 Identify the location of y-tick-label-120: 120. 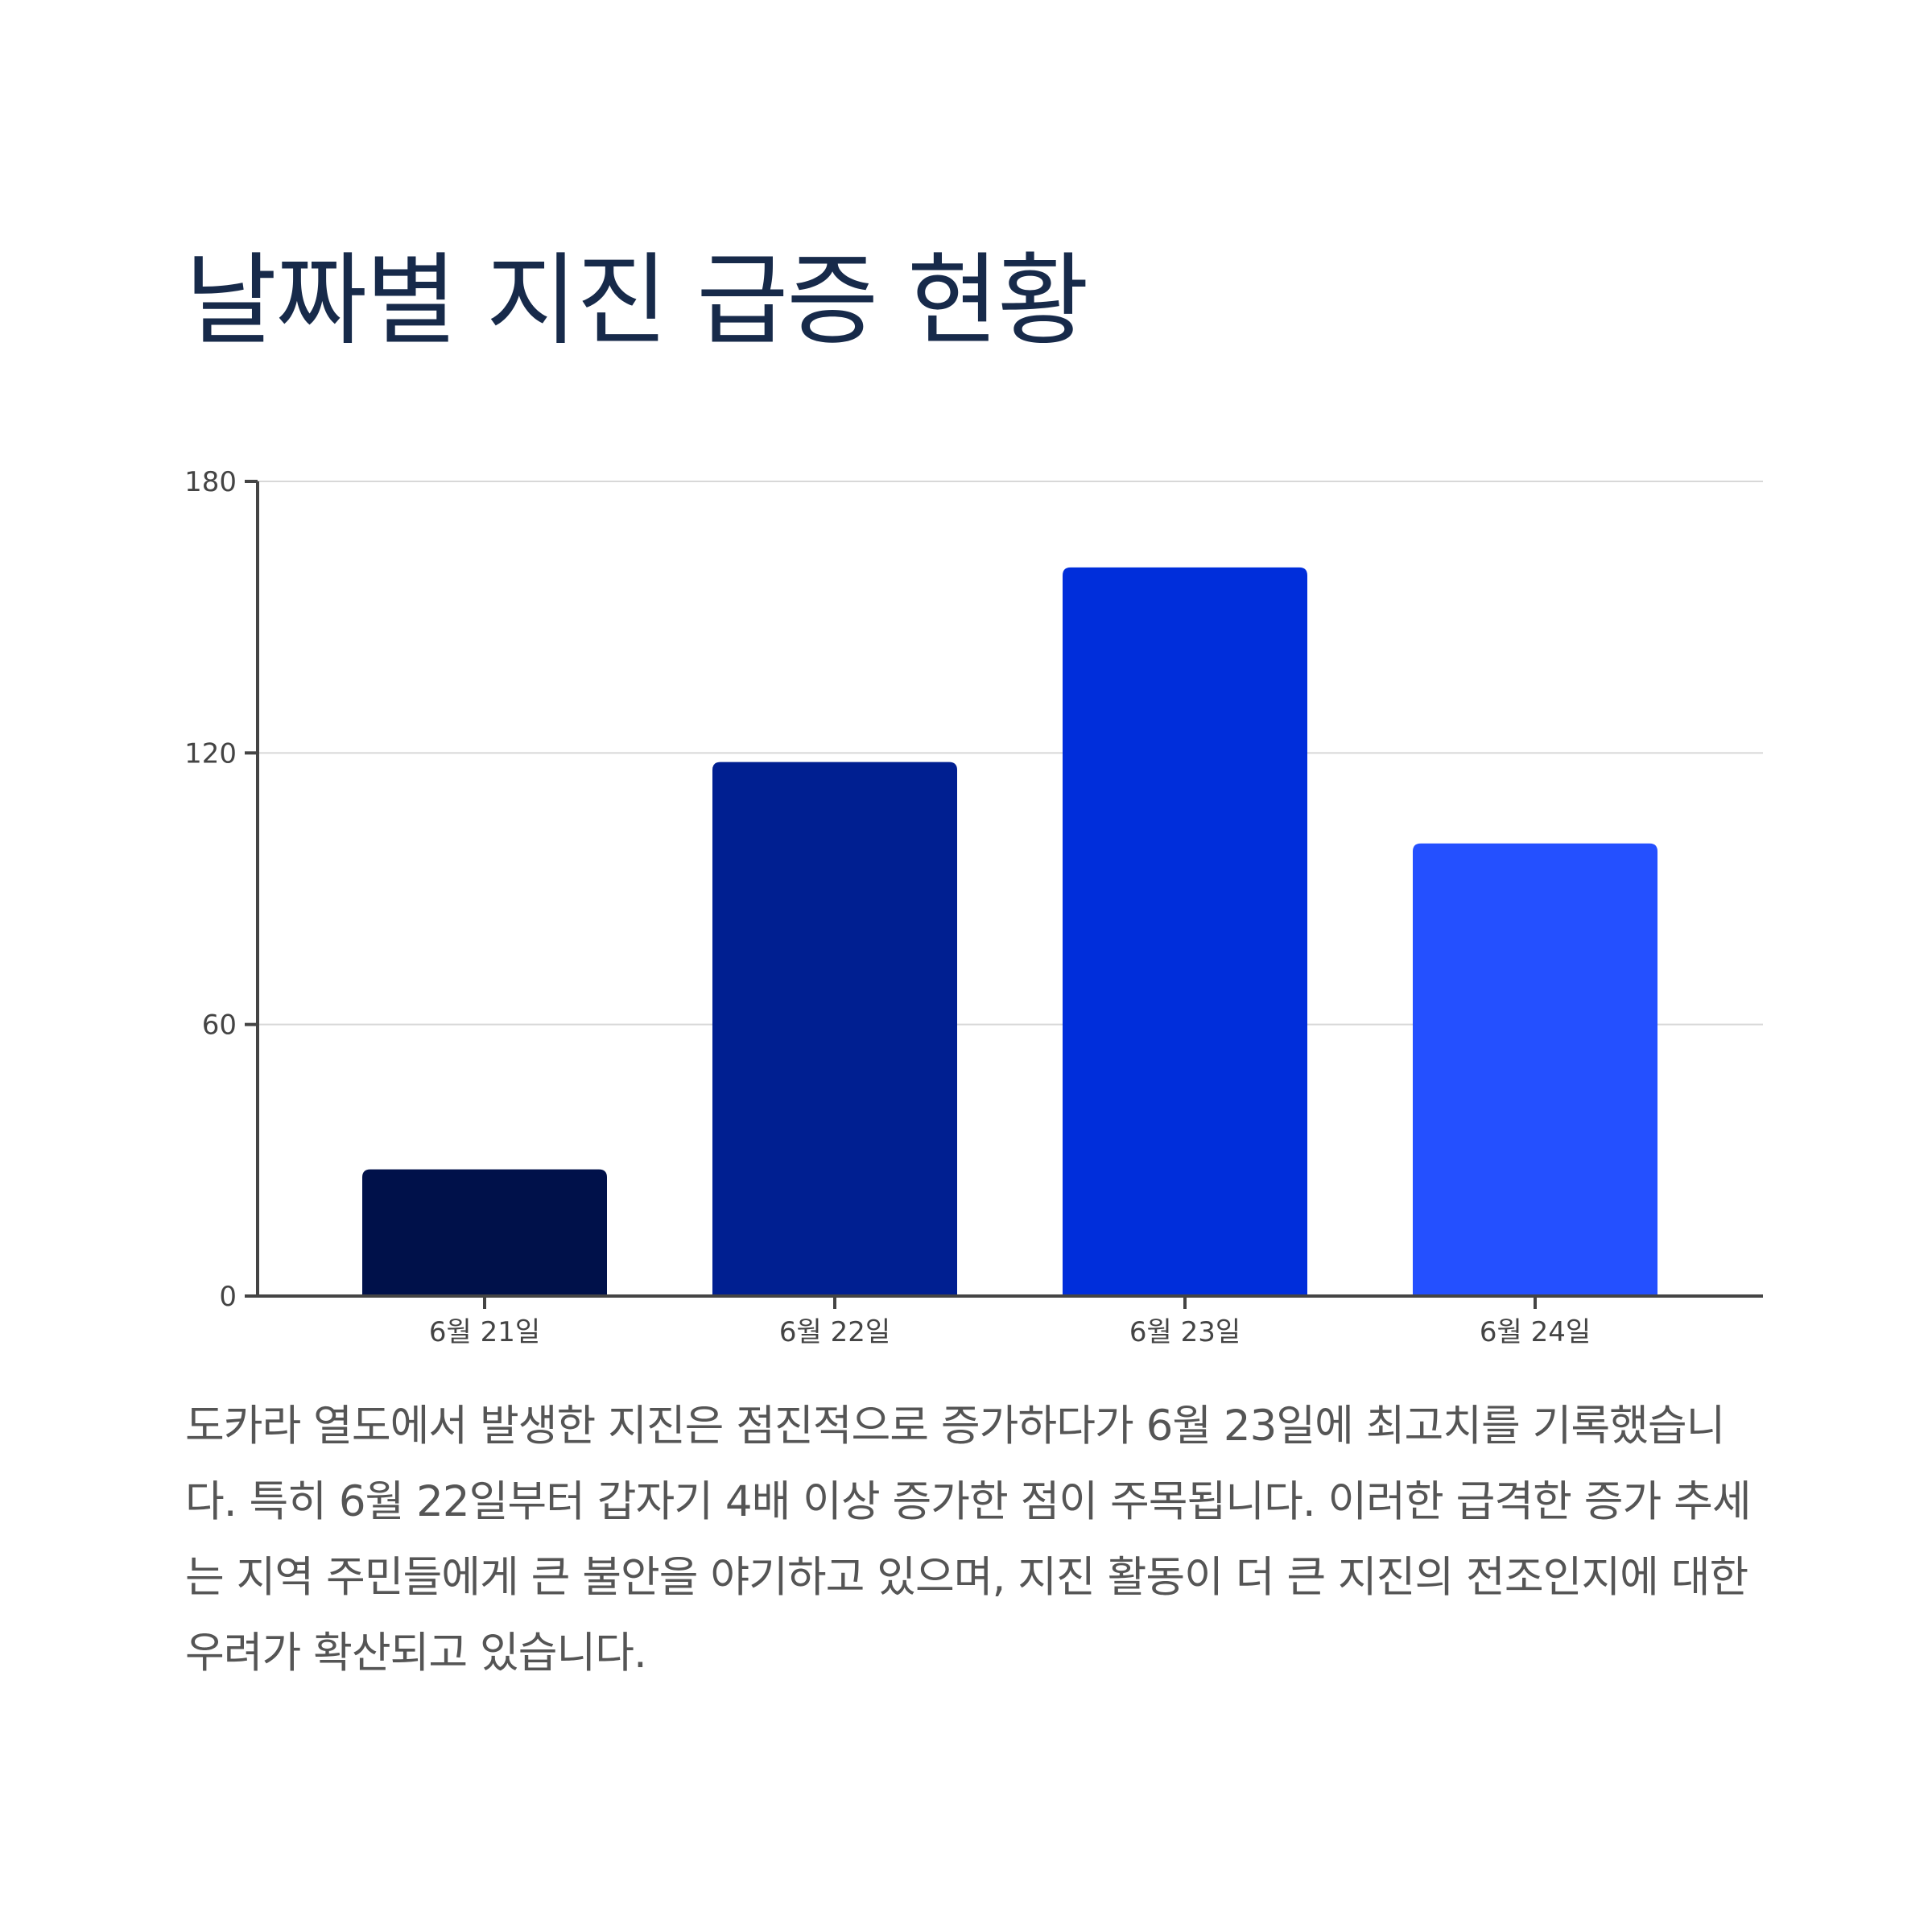
(211, 753).